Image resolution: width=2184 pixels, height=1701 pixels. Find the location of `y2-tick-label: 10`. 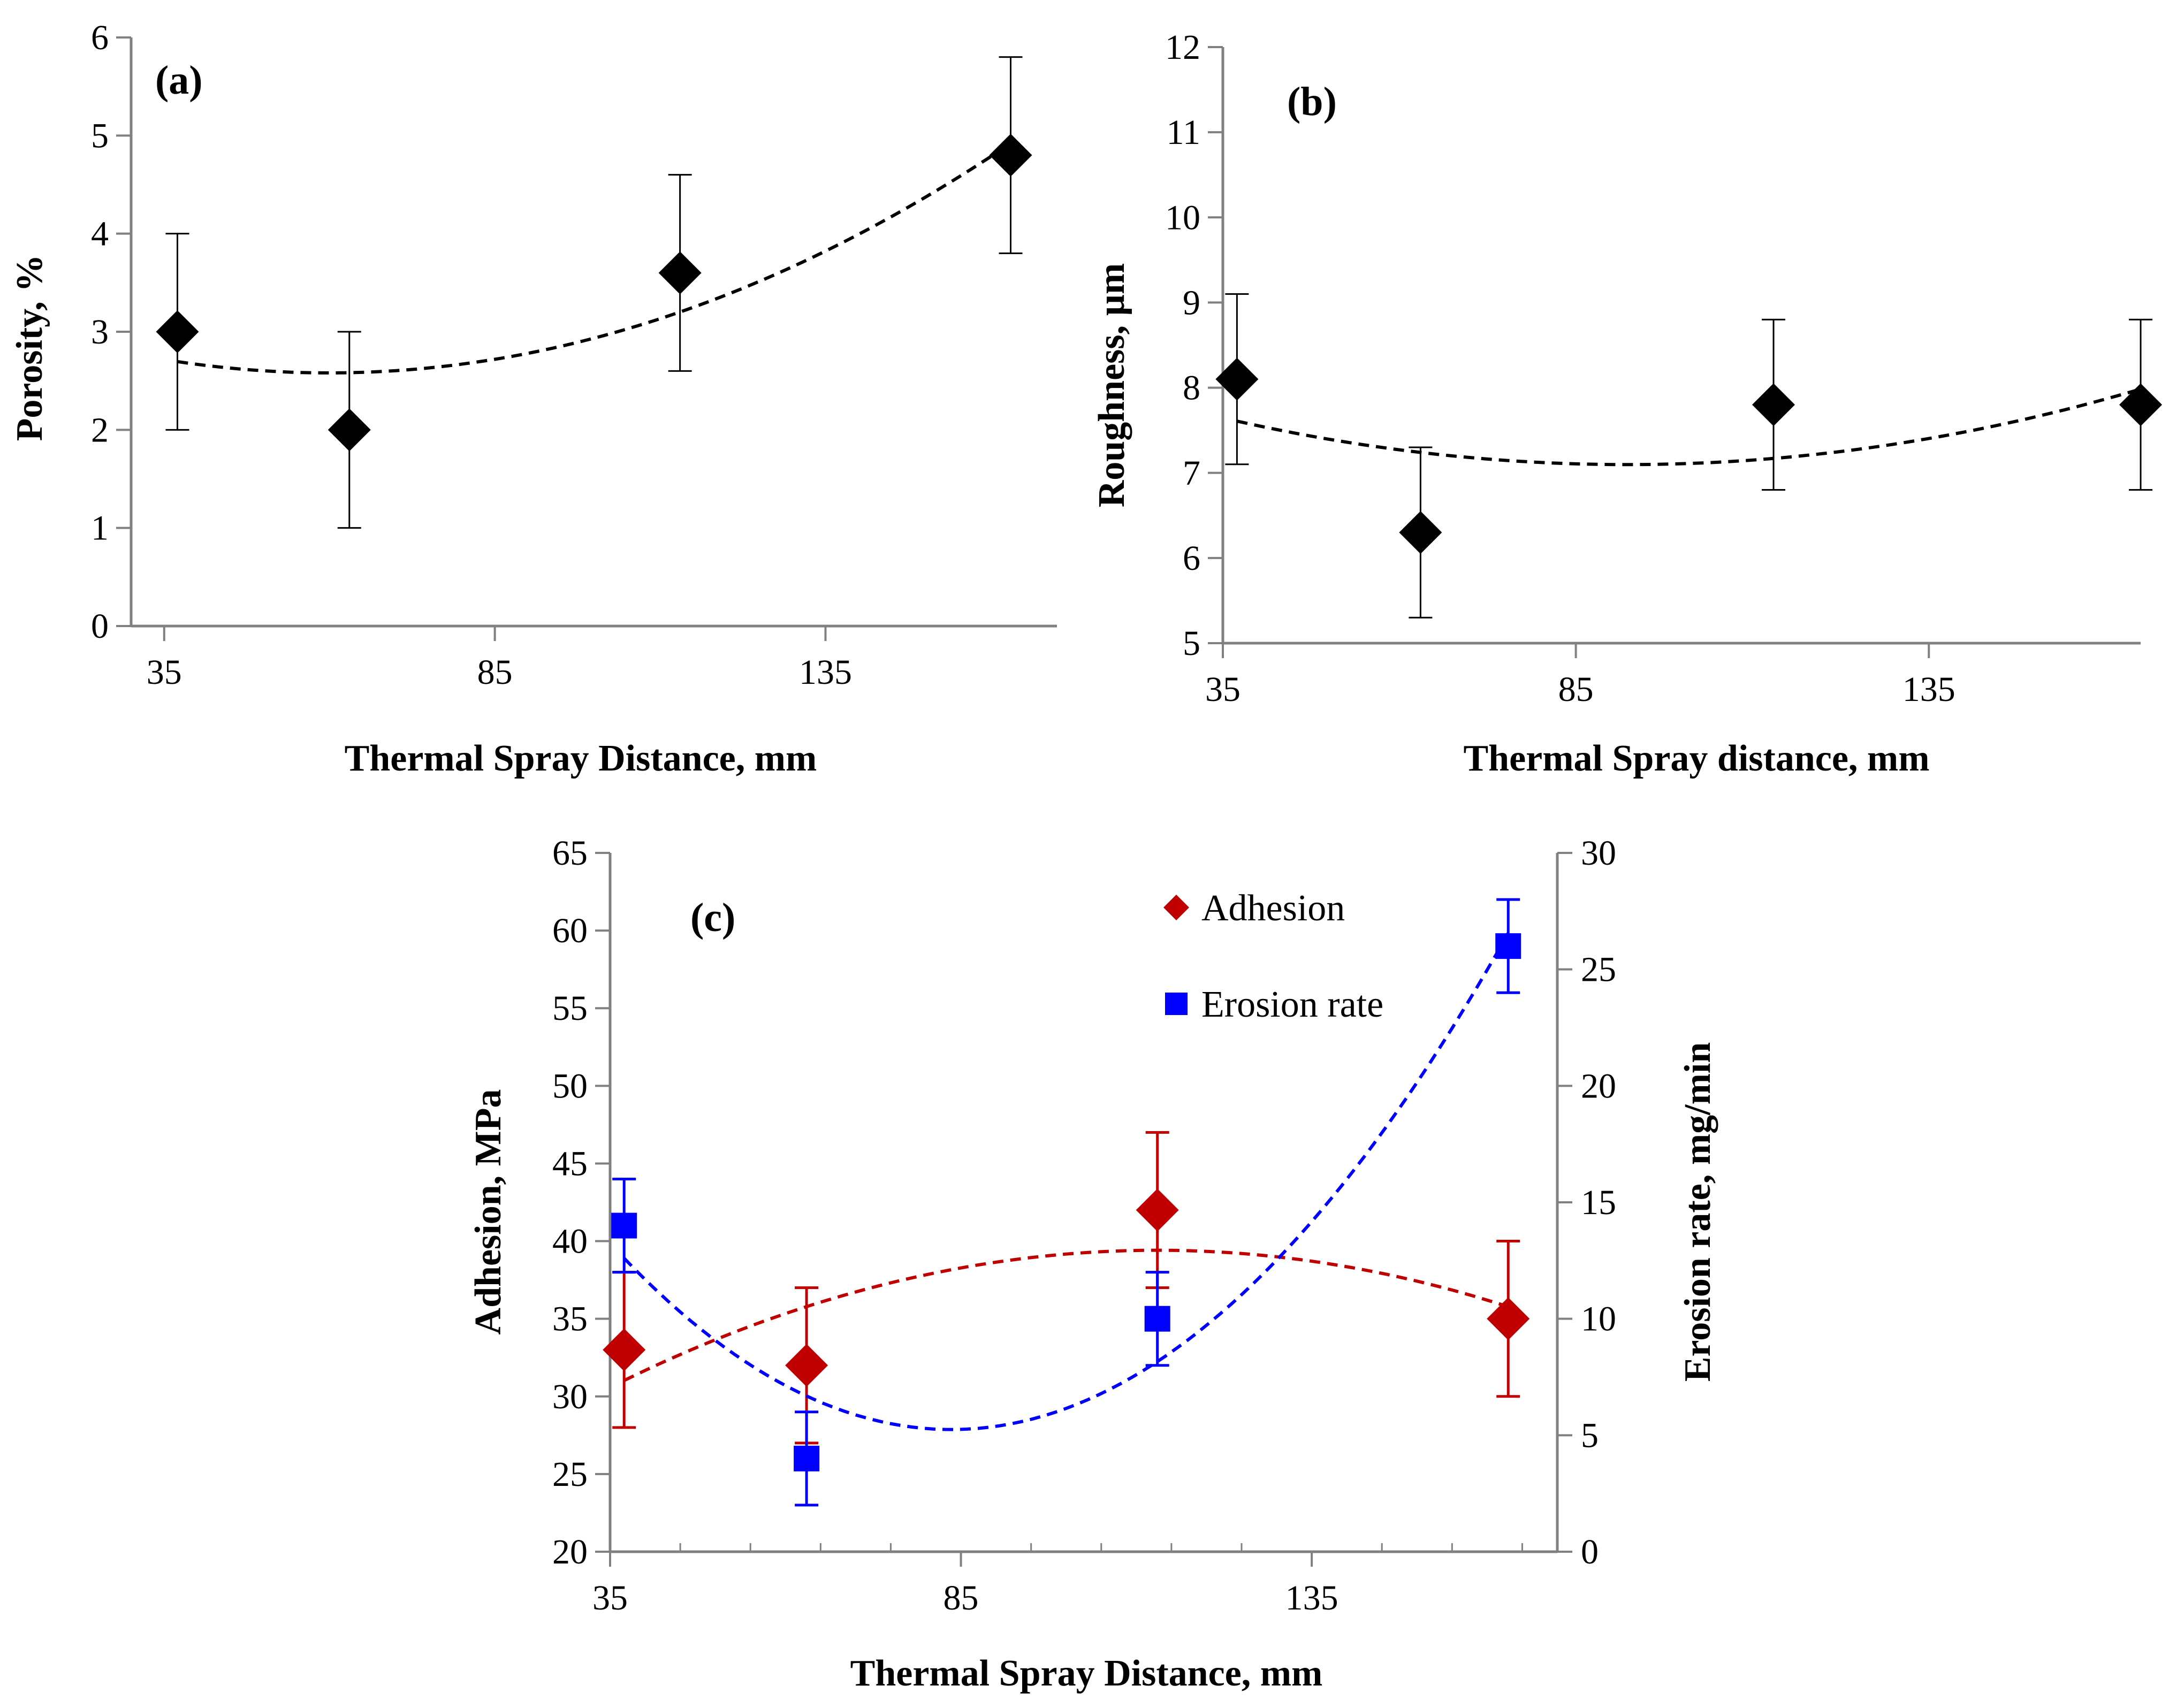

y2-tick-label: 10 is located at coordinates (1598, 1319).